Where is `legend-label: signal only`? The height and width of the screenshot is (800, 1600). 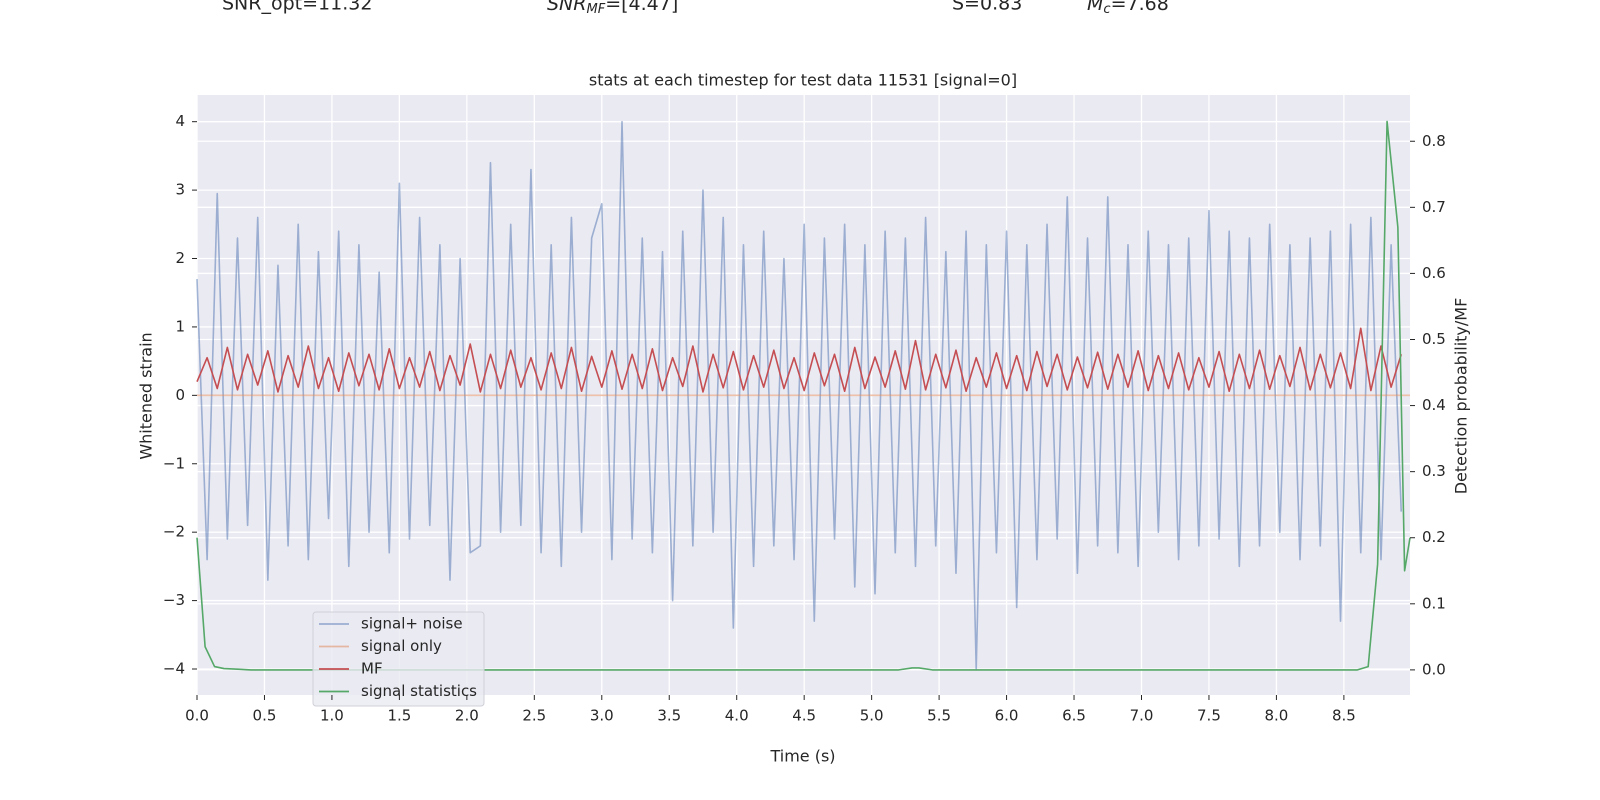
legend-label: signal only is located at coordinates (401, 646).